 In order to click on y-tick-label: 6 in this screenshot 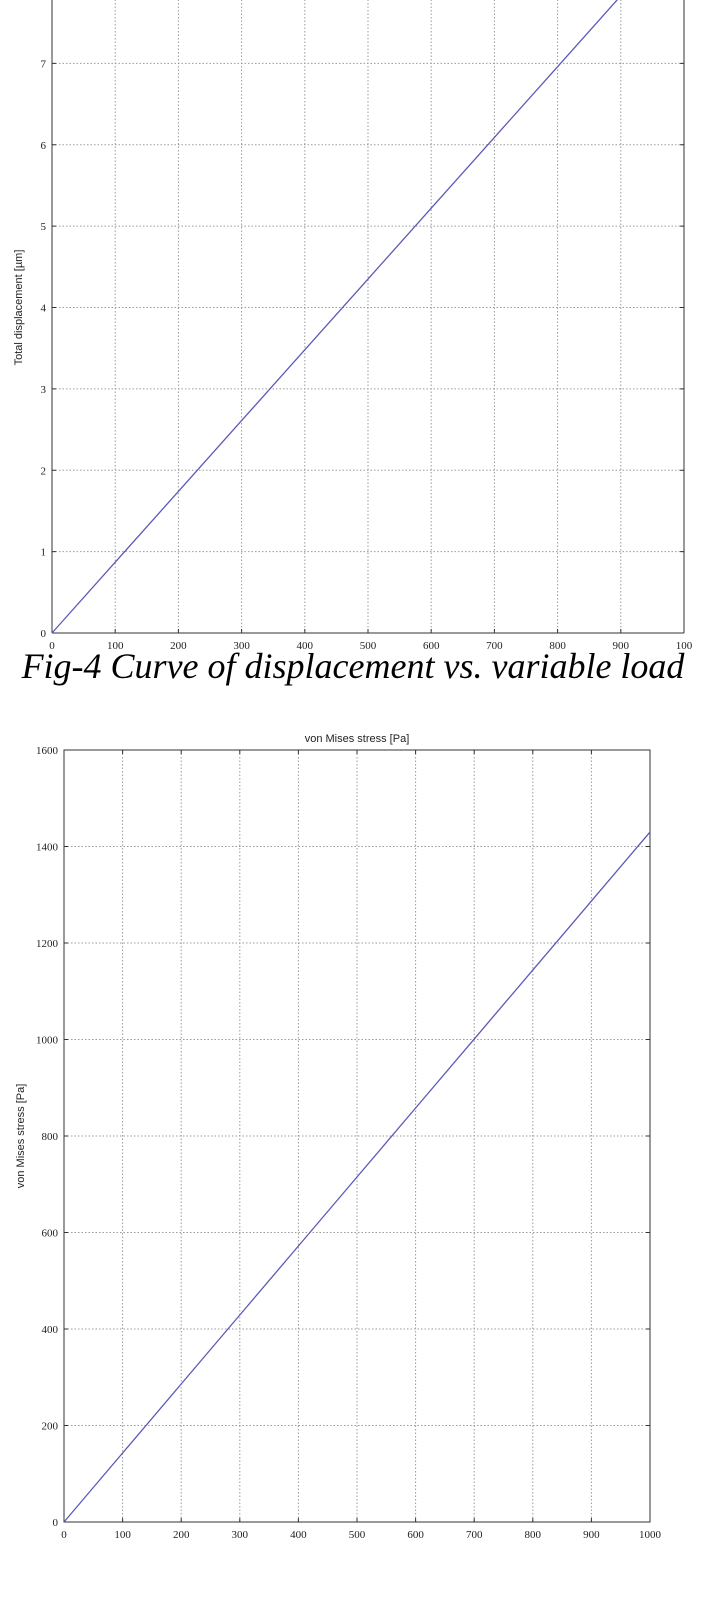, I will do `click(44, 146)`.